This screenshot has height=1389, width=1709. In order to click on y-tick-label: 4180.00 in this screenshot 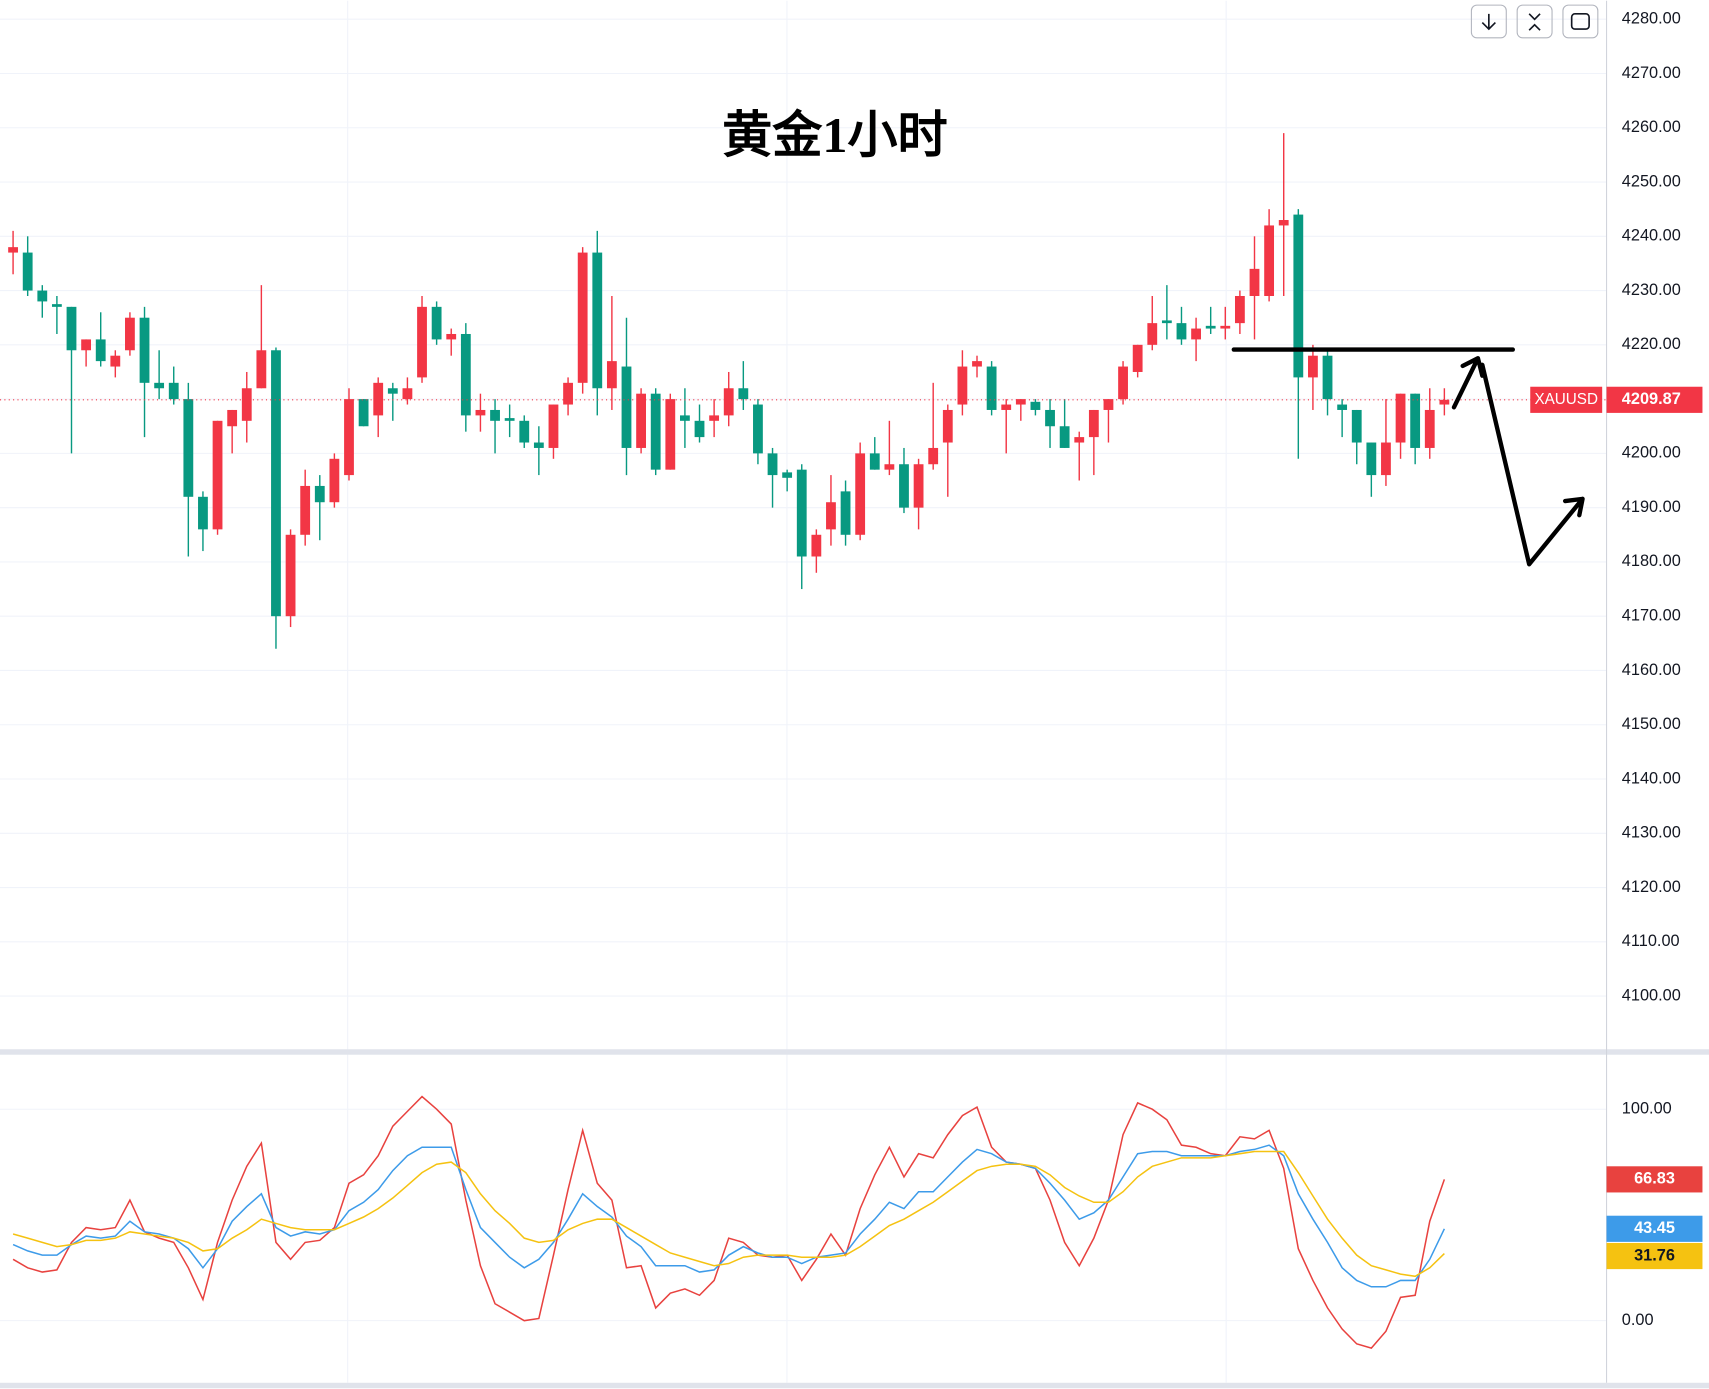, I will do `click(1651, 561)`.